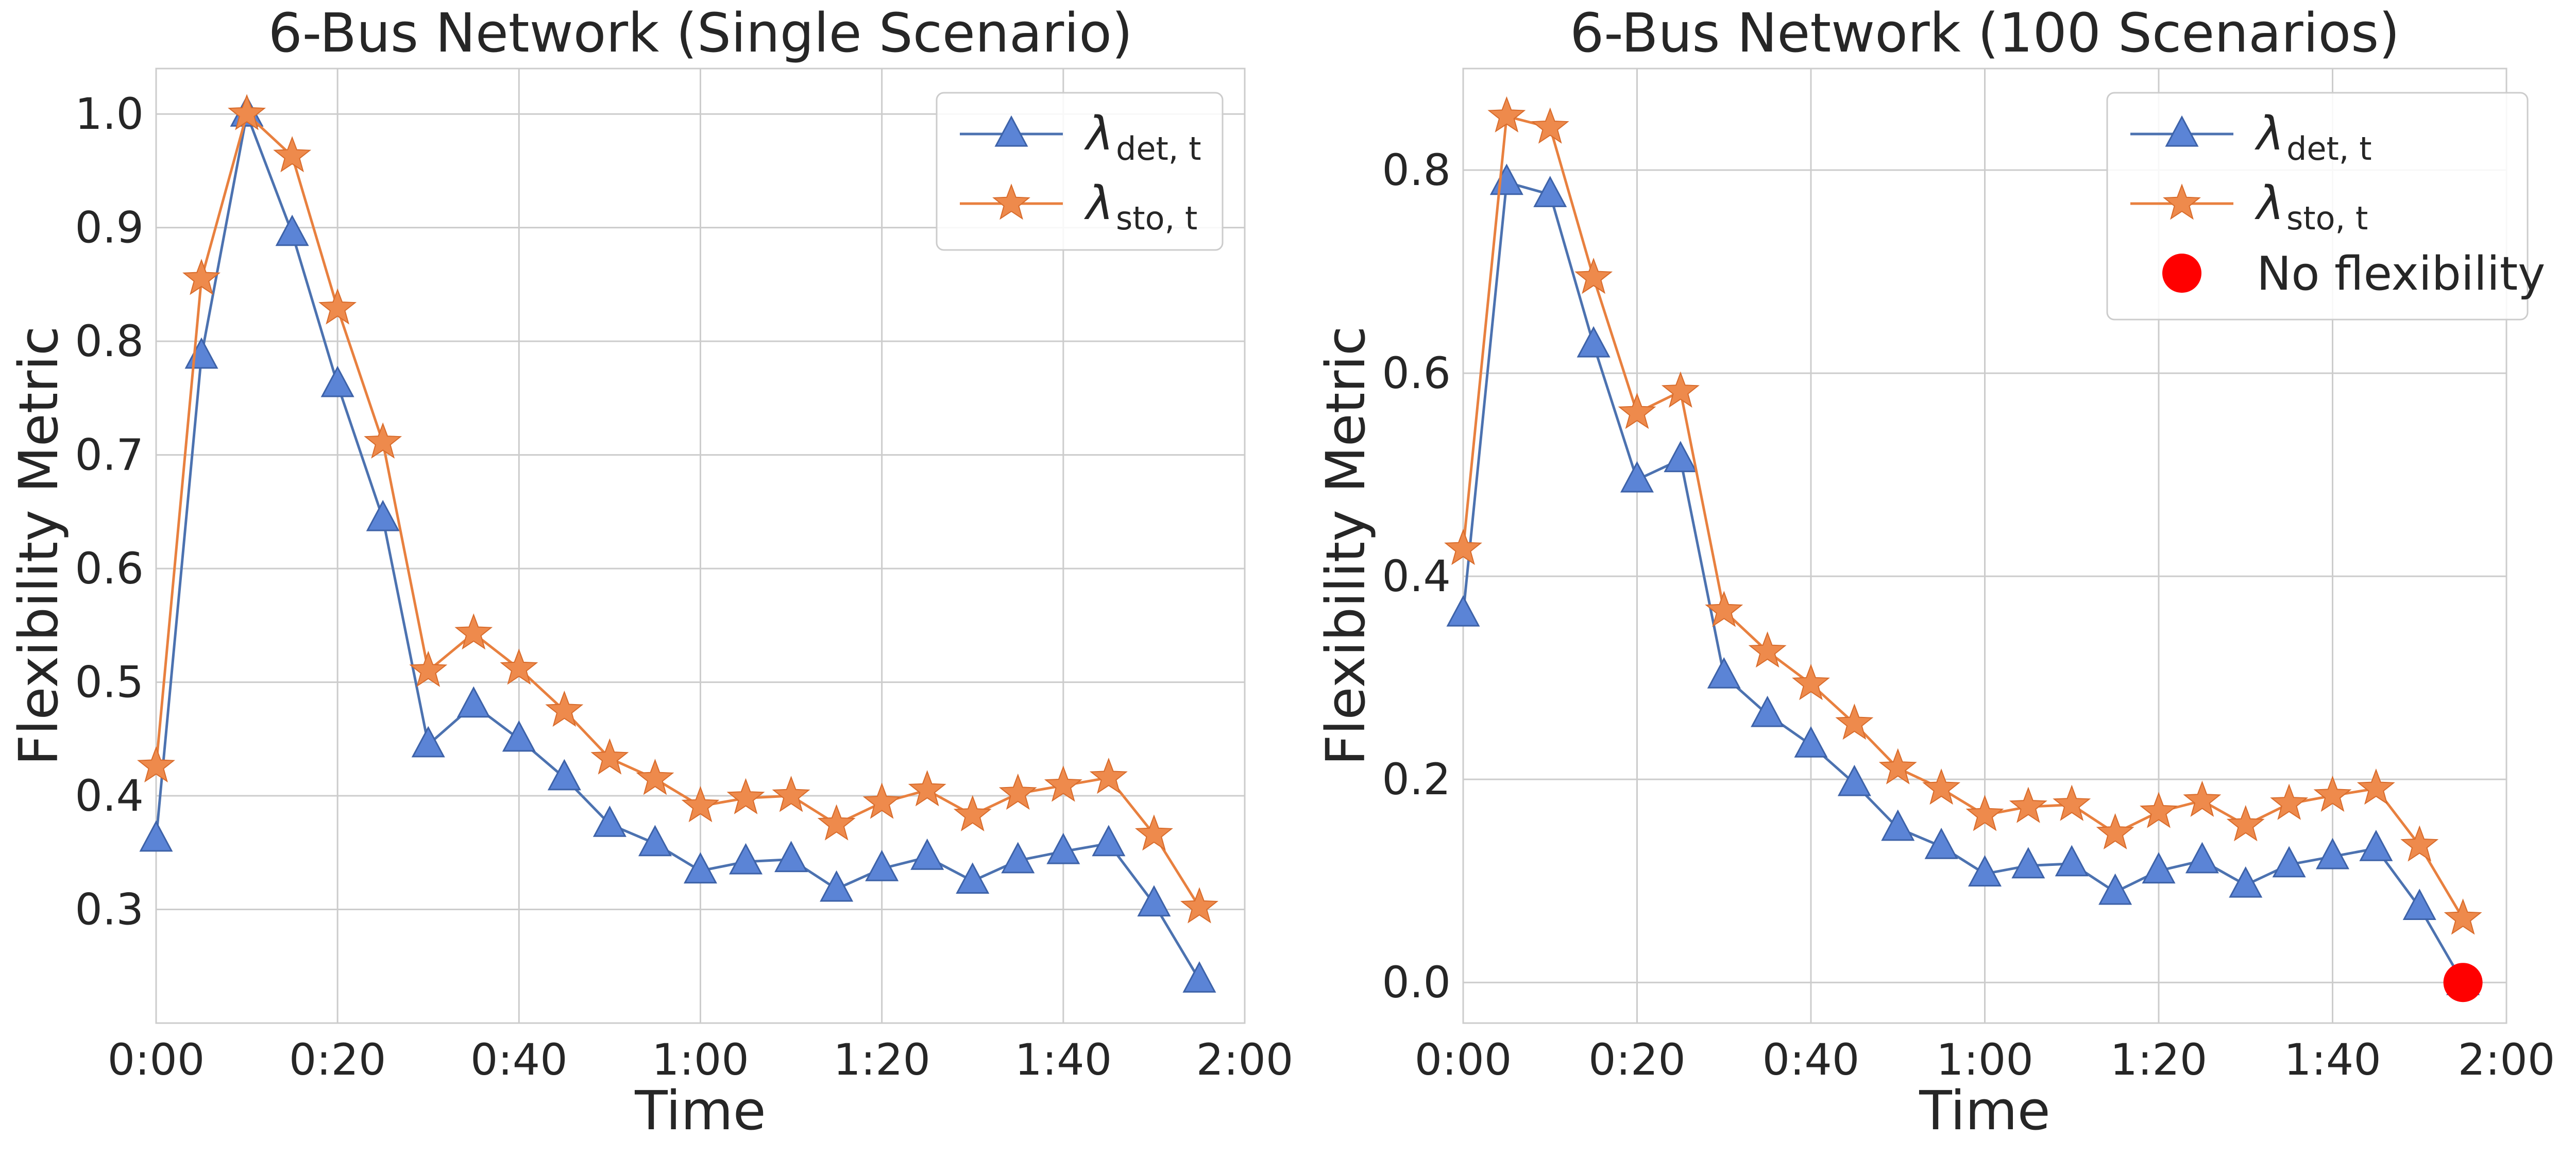  What do you see at coordinates (1416, 983) in the screenshot?
I see `y-tick-label: 0.0` at bounding box center [1416, 983].